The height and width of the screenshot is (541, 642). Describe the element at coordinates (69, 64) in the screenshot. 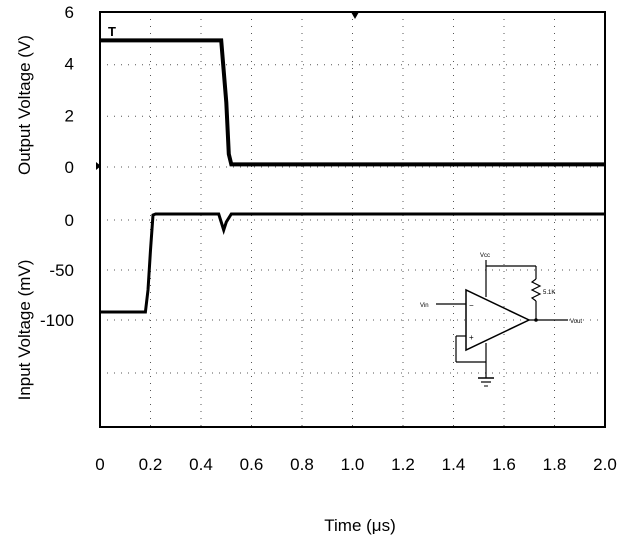

I see `output-y-tick-label: 4` at that location.